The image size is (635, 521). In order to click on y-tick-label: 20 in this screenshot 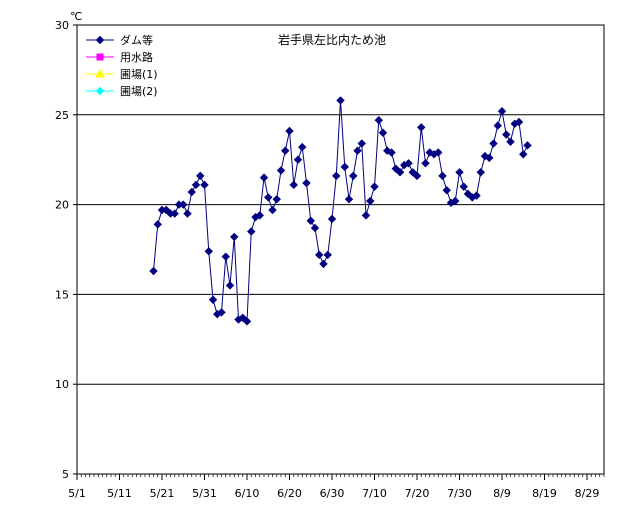, I will do `click(62, 205)`.